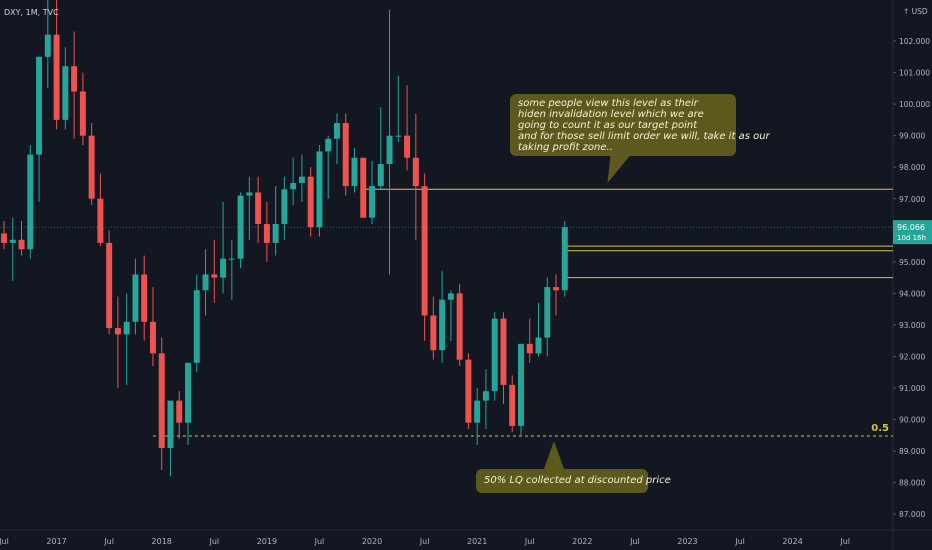 Image resolution: width=932 pixels, height=550 pixels. I want to click on callout-liquidity: 50% LQ collected at discounted price, so click(573, 481).